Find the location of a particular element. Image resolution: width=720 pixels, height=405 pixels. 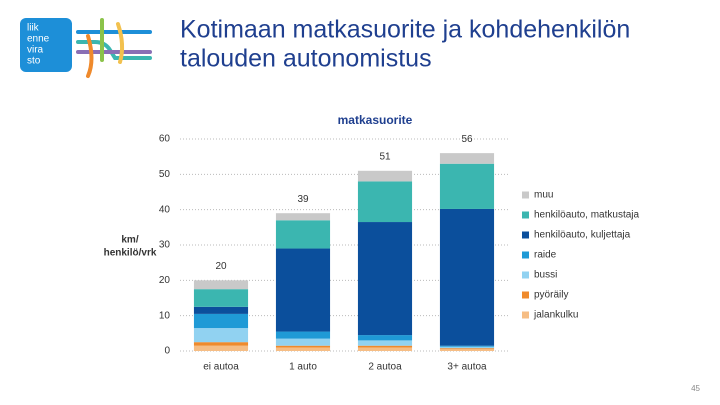

y-tick-label: 60 is located at coordinates (165, 139).